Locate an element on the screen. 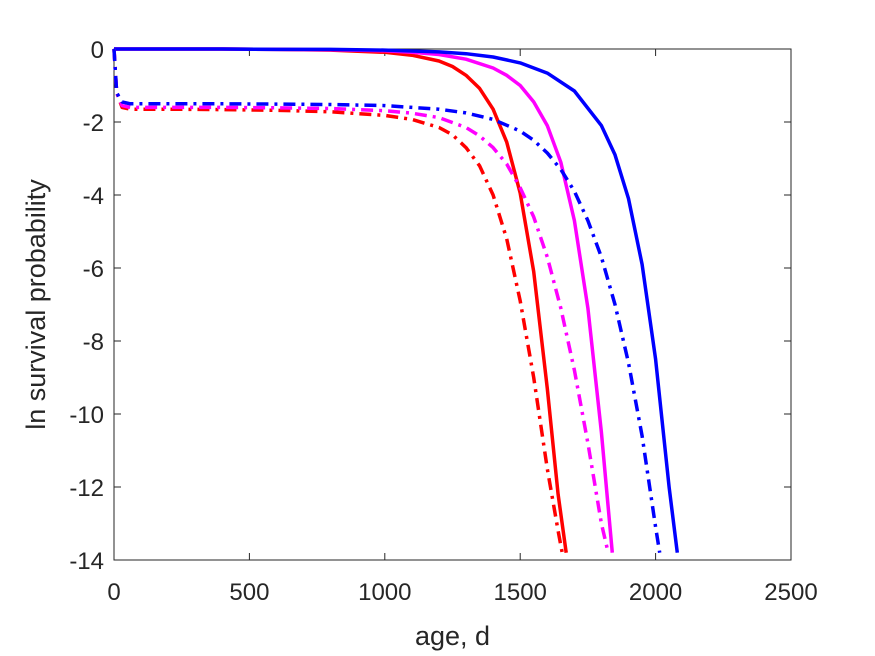 Image resolution: width=875 pixels, height=656 pixels. x-tick-label: 2500 is located at coordinates (790, 592).